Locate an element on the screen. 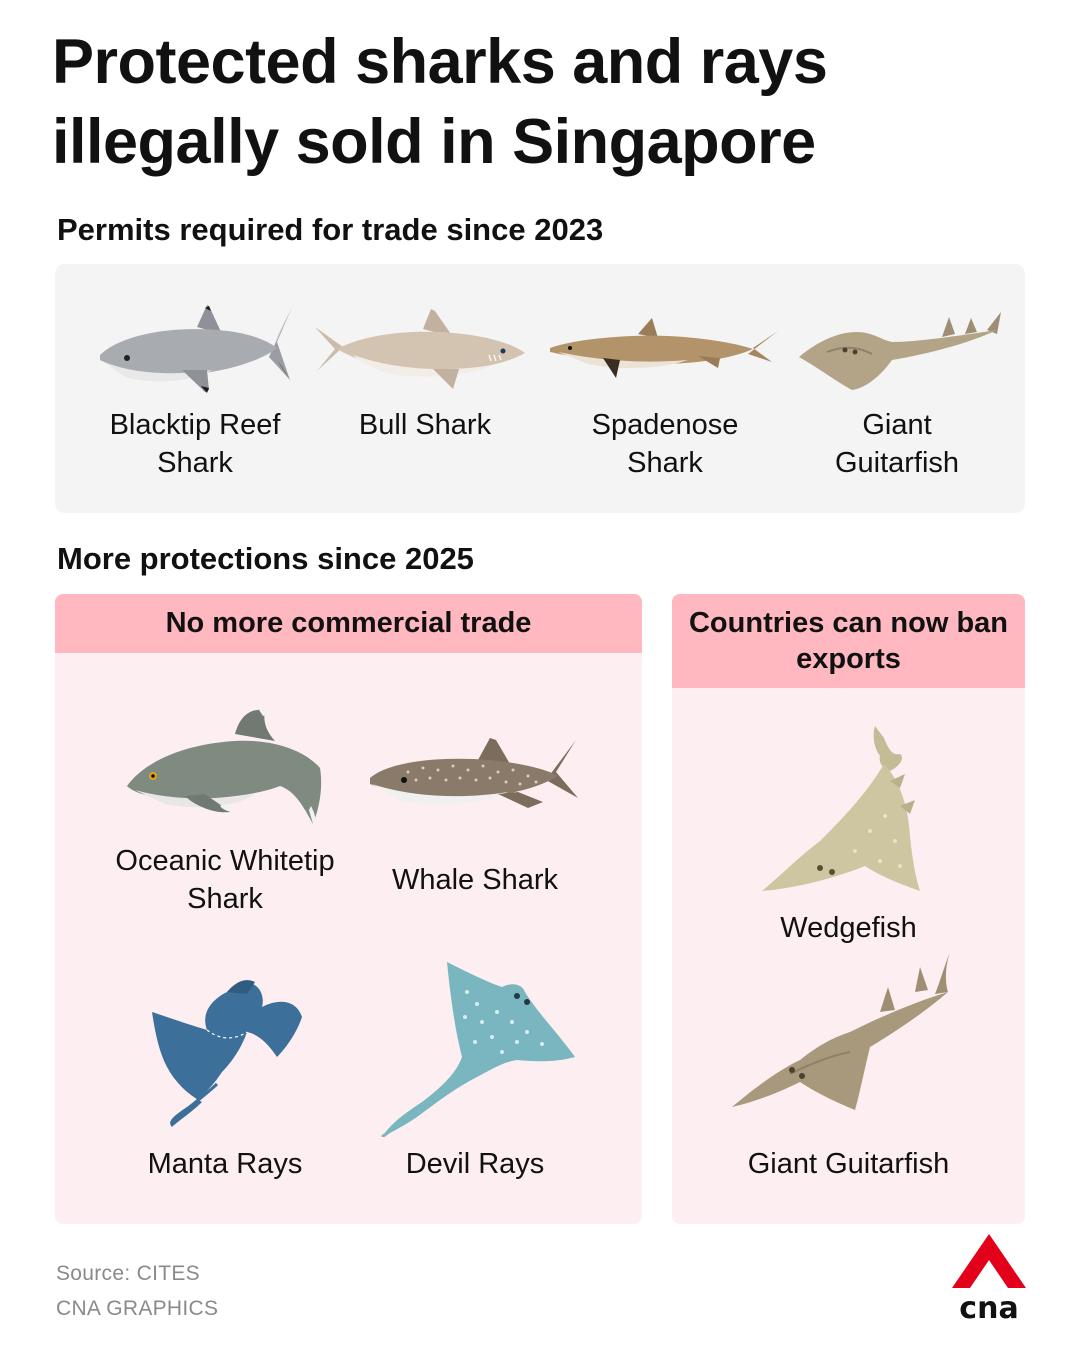  spadenose-shark-icon is located at coordinates (664, 348).